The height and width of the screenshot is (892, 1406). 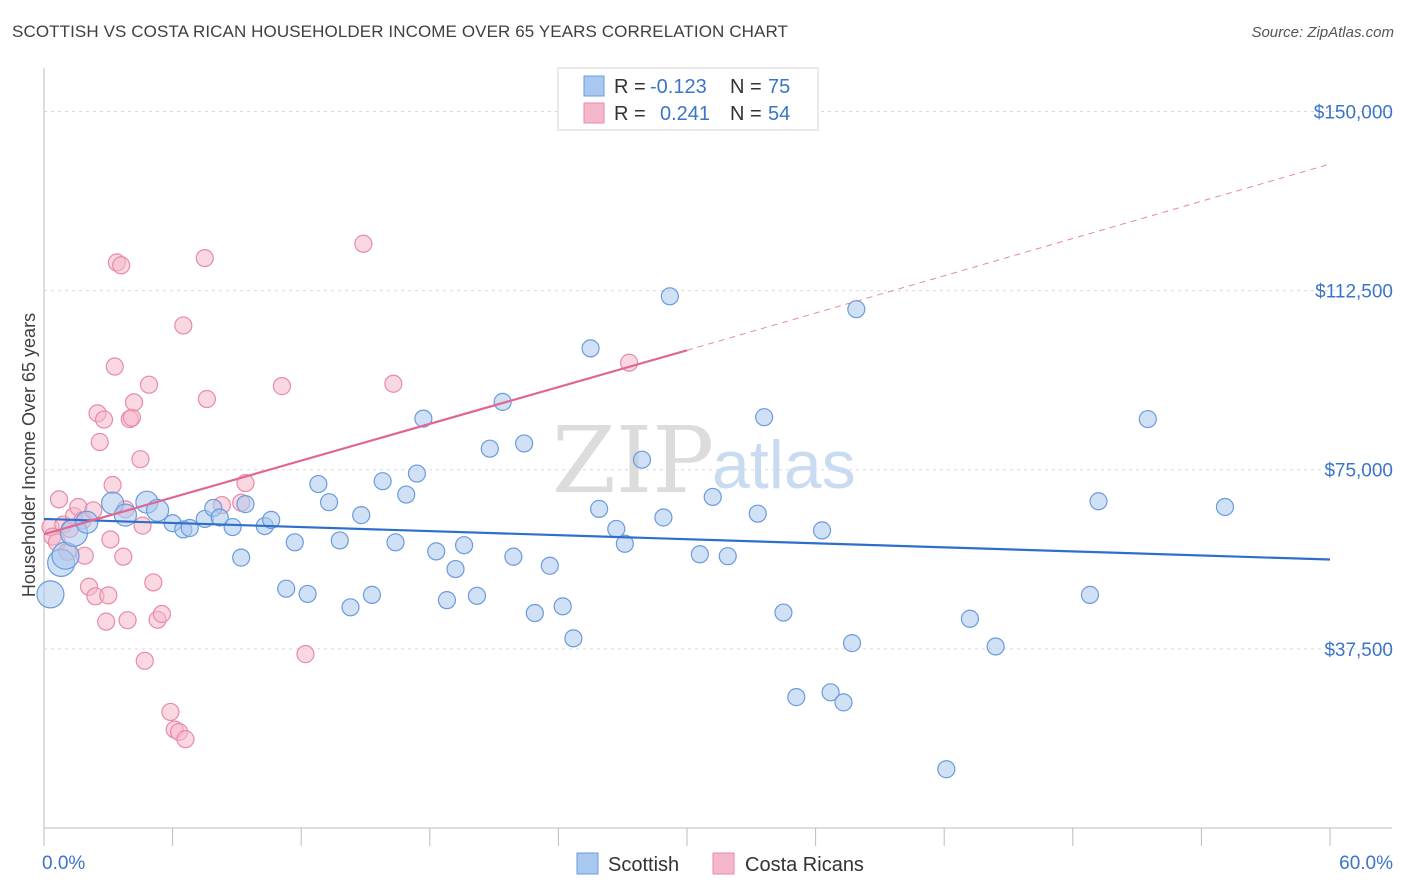 I want to click on y-tick-label: $112,500, so click(x=1354, y=292).